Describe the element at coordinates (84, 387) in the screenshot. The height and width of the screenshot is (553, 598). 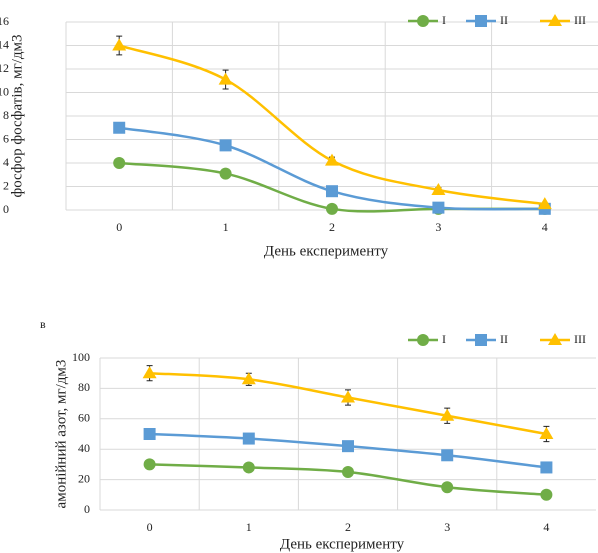
I see `y-tick-label: 80` at that location.